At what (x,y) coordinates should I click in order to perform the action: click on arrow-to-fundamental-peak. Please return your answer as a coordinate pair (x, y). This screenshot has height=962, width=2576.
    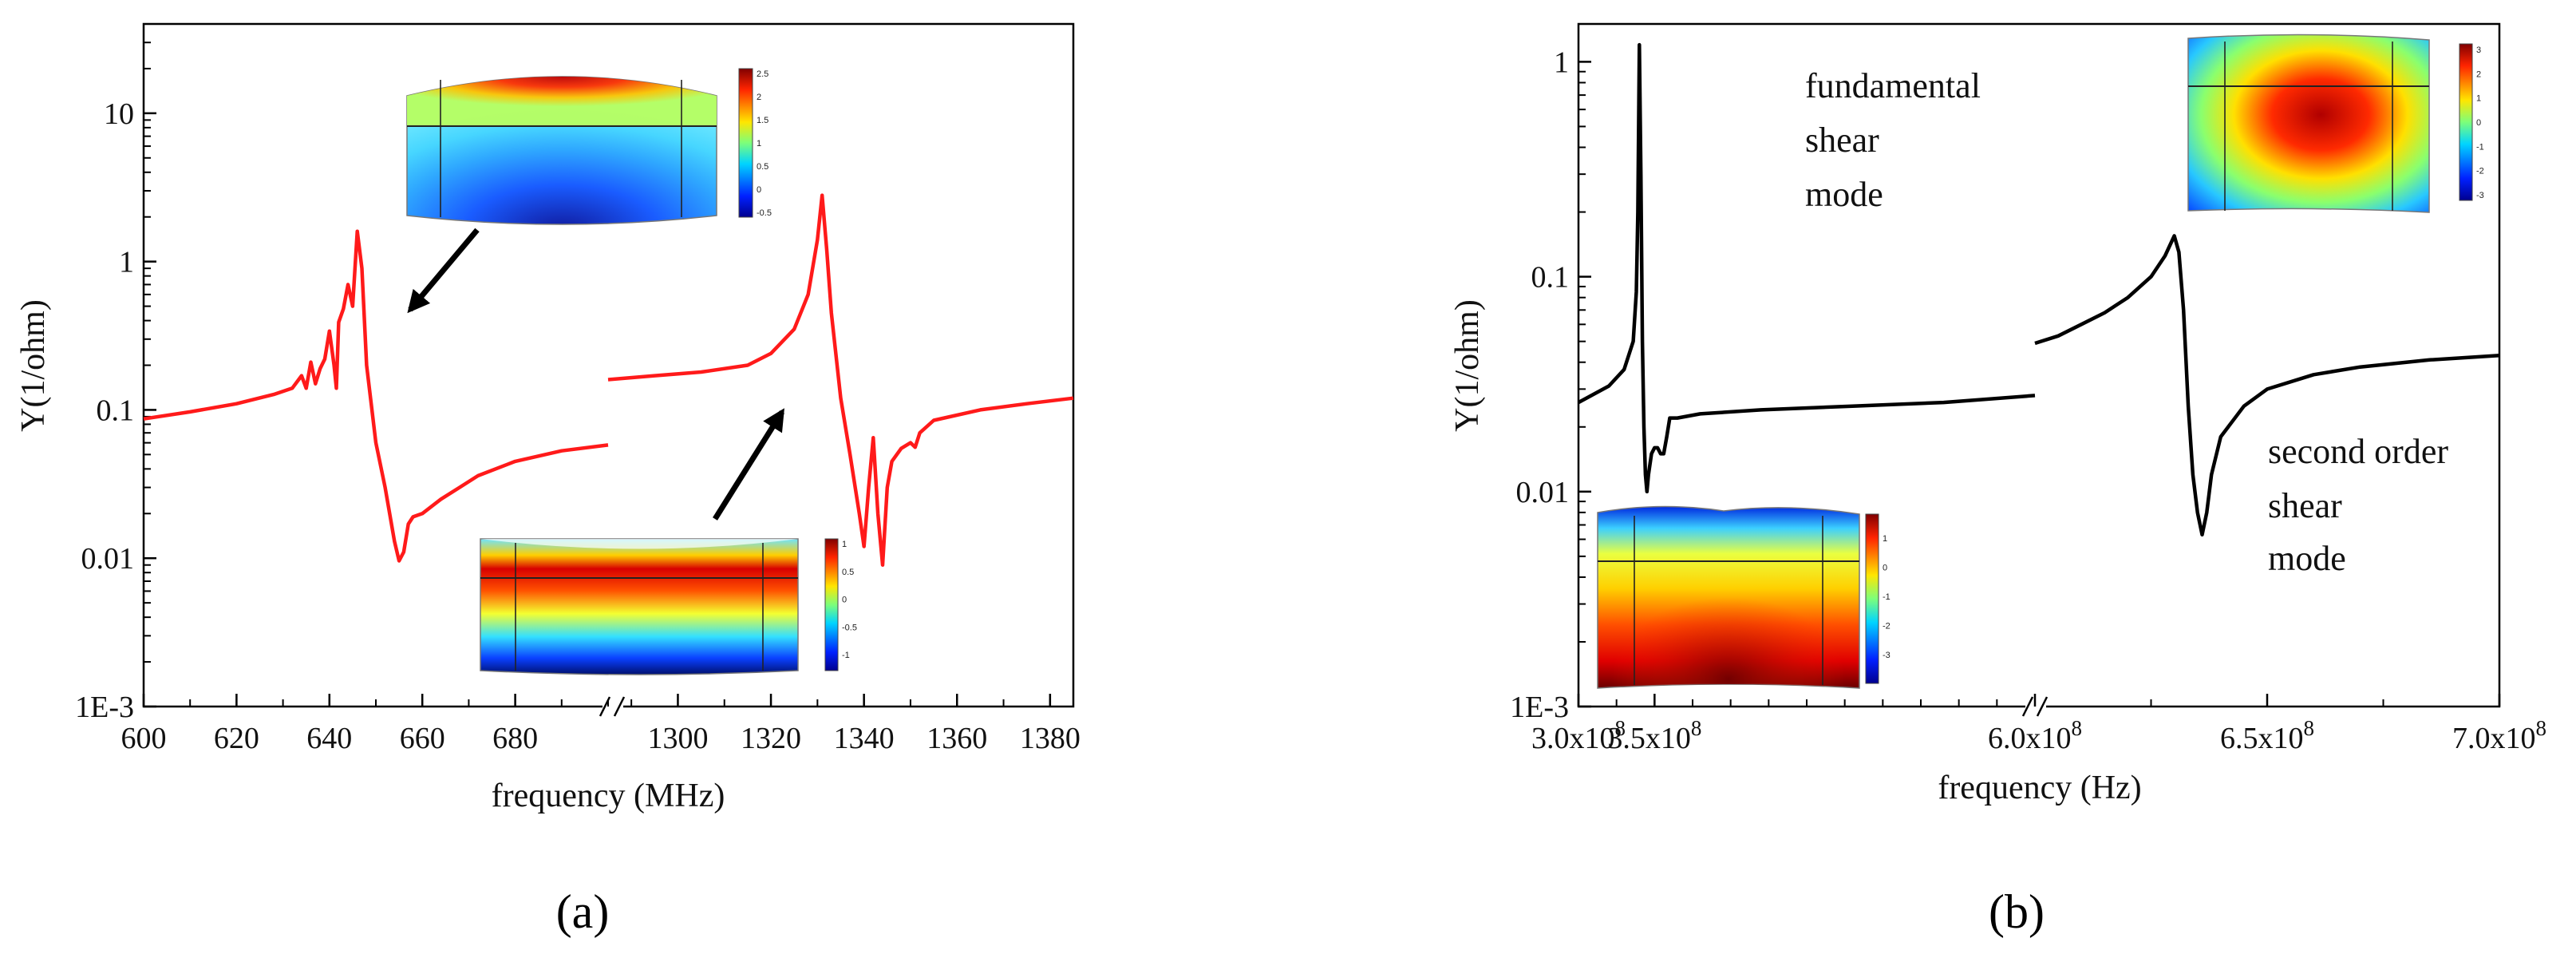
    Looking at the image, I should click on (443, 271).